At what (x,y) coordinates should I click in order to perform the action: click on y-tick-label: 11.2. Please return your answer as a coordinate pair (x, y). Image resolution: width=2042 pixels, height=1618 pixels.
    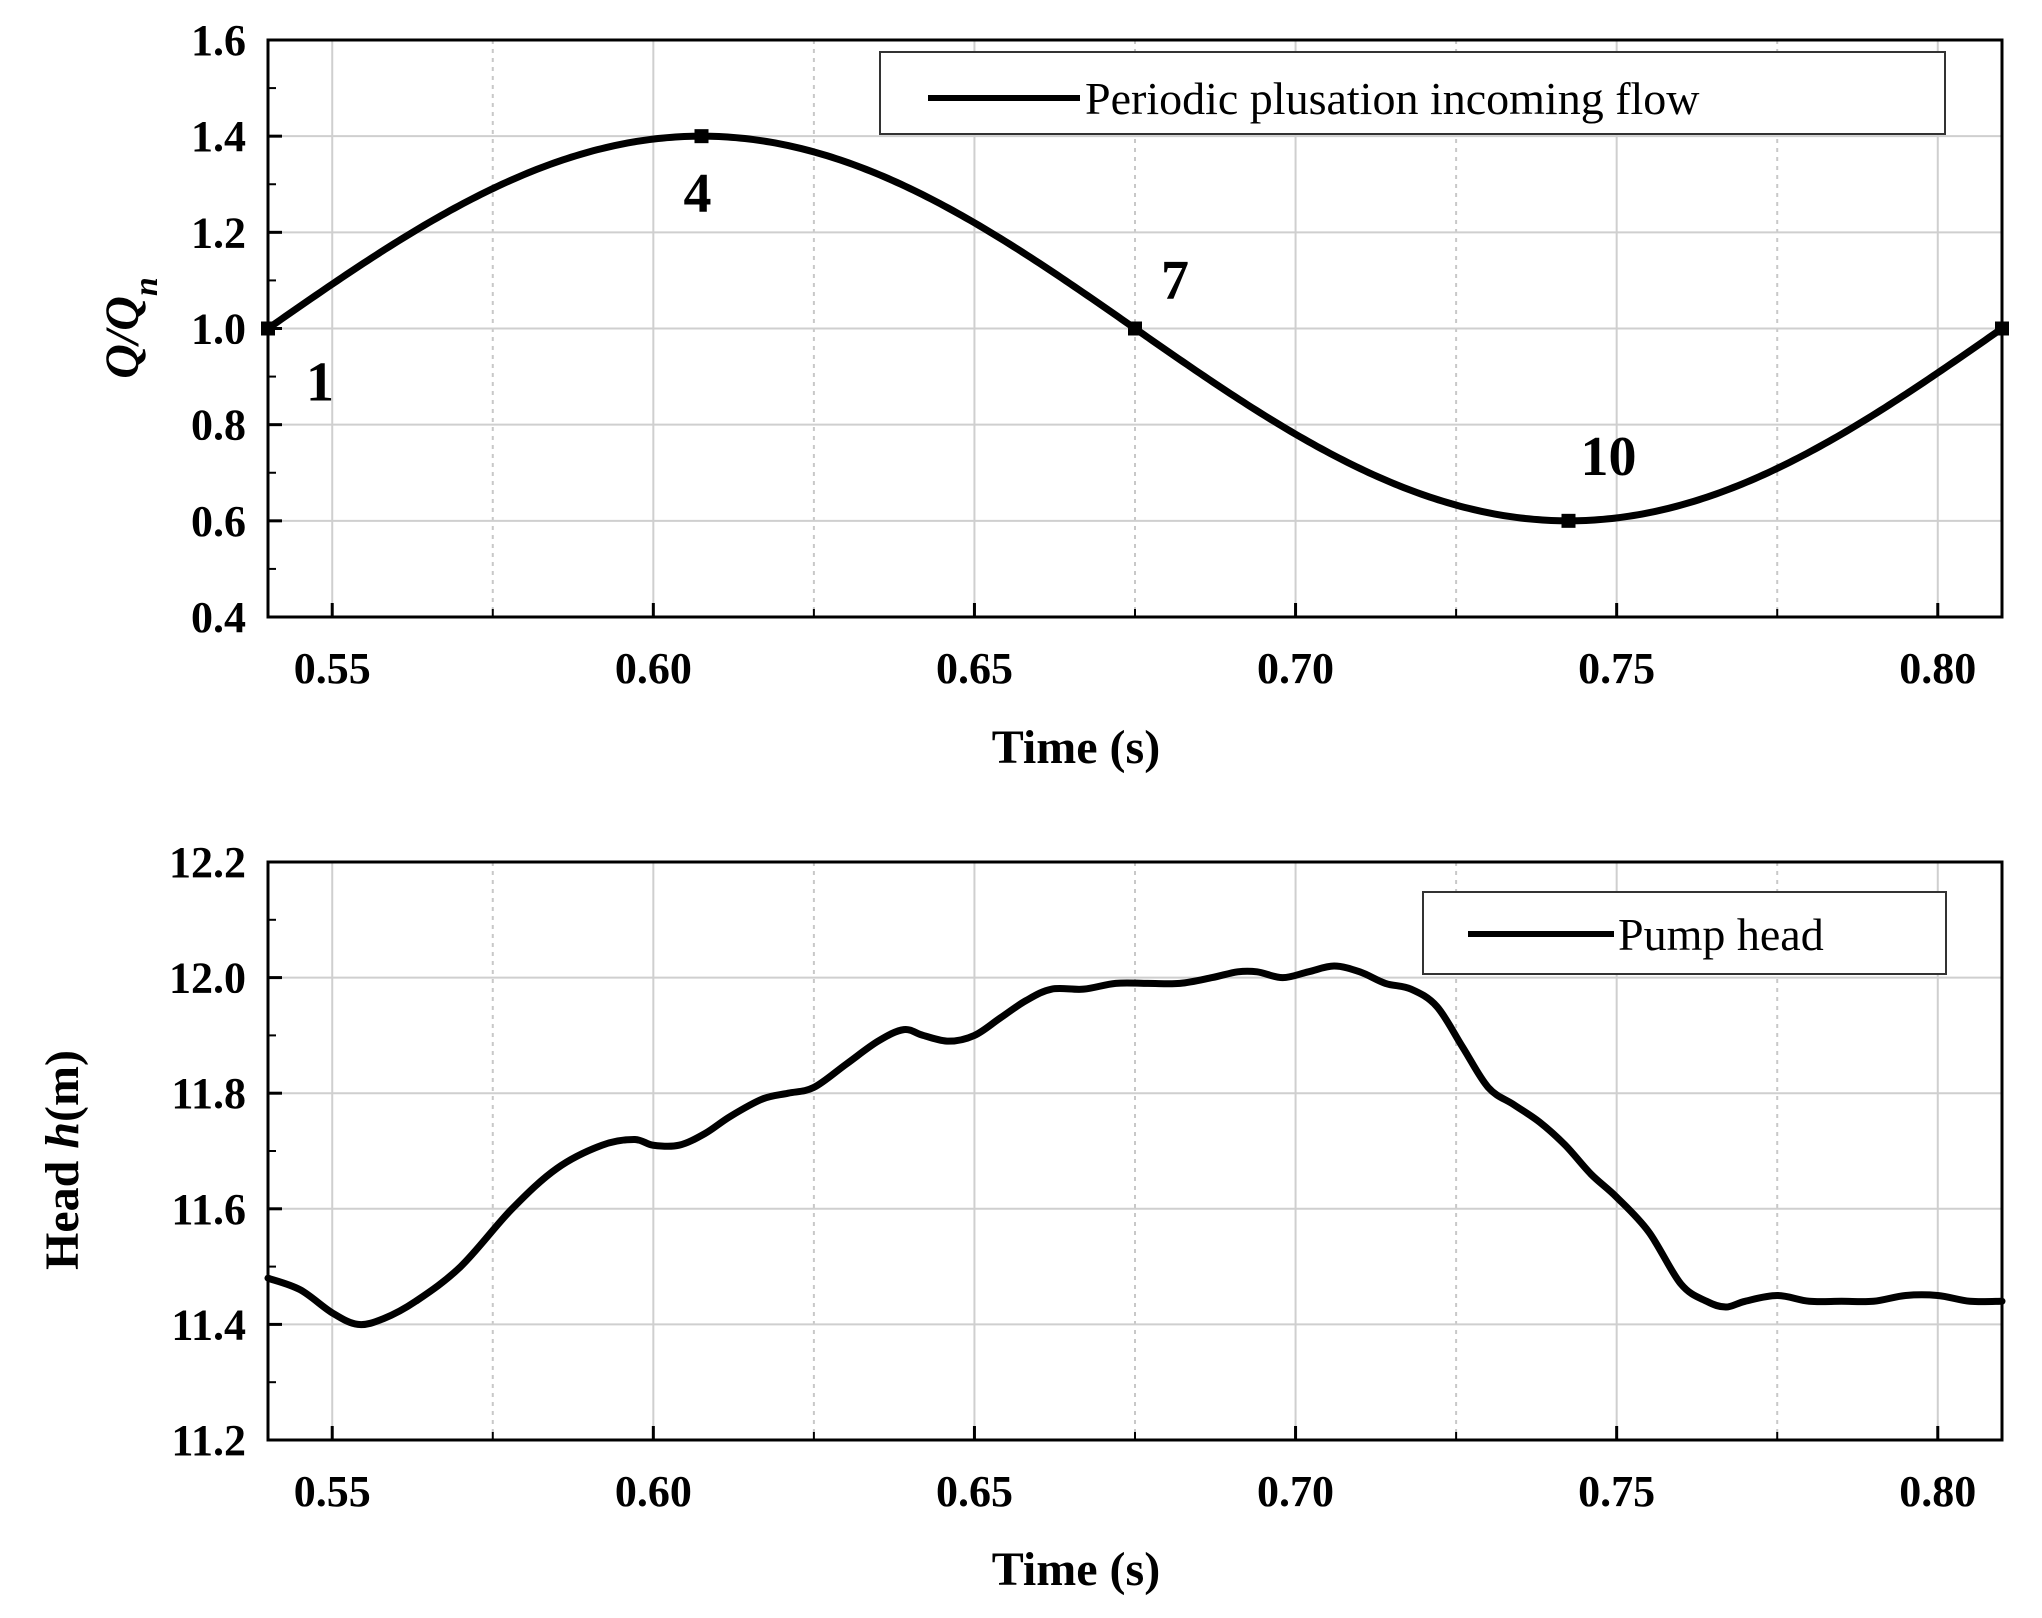
    Looking at the image, I should click on (208, 1440).